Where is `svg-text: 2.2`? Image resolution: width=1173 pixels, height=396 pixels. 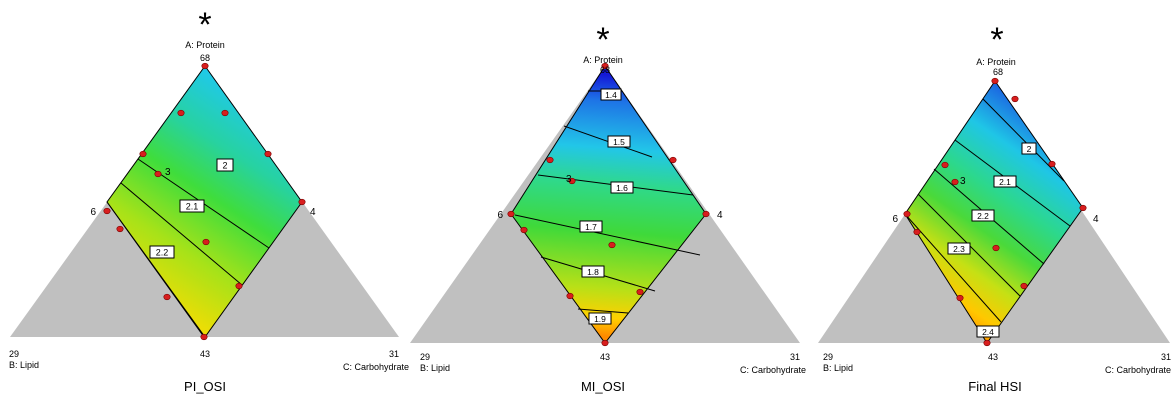
svg-text: 2.2 is located at coordinates (162, 253).